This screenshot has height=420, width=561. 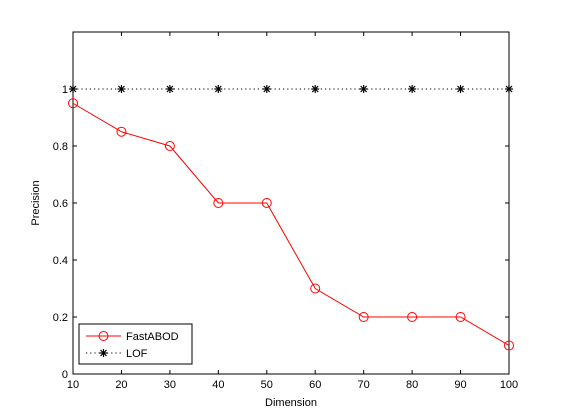 I want to click on x-tick-label: 10, so click(x=73, y=385).